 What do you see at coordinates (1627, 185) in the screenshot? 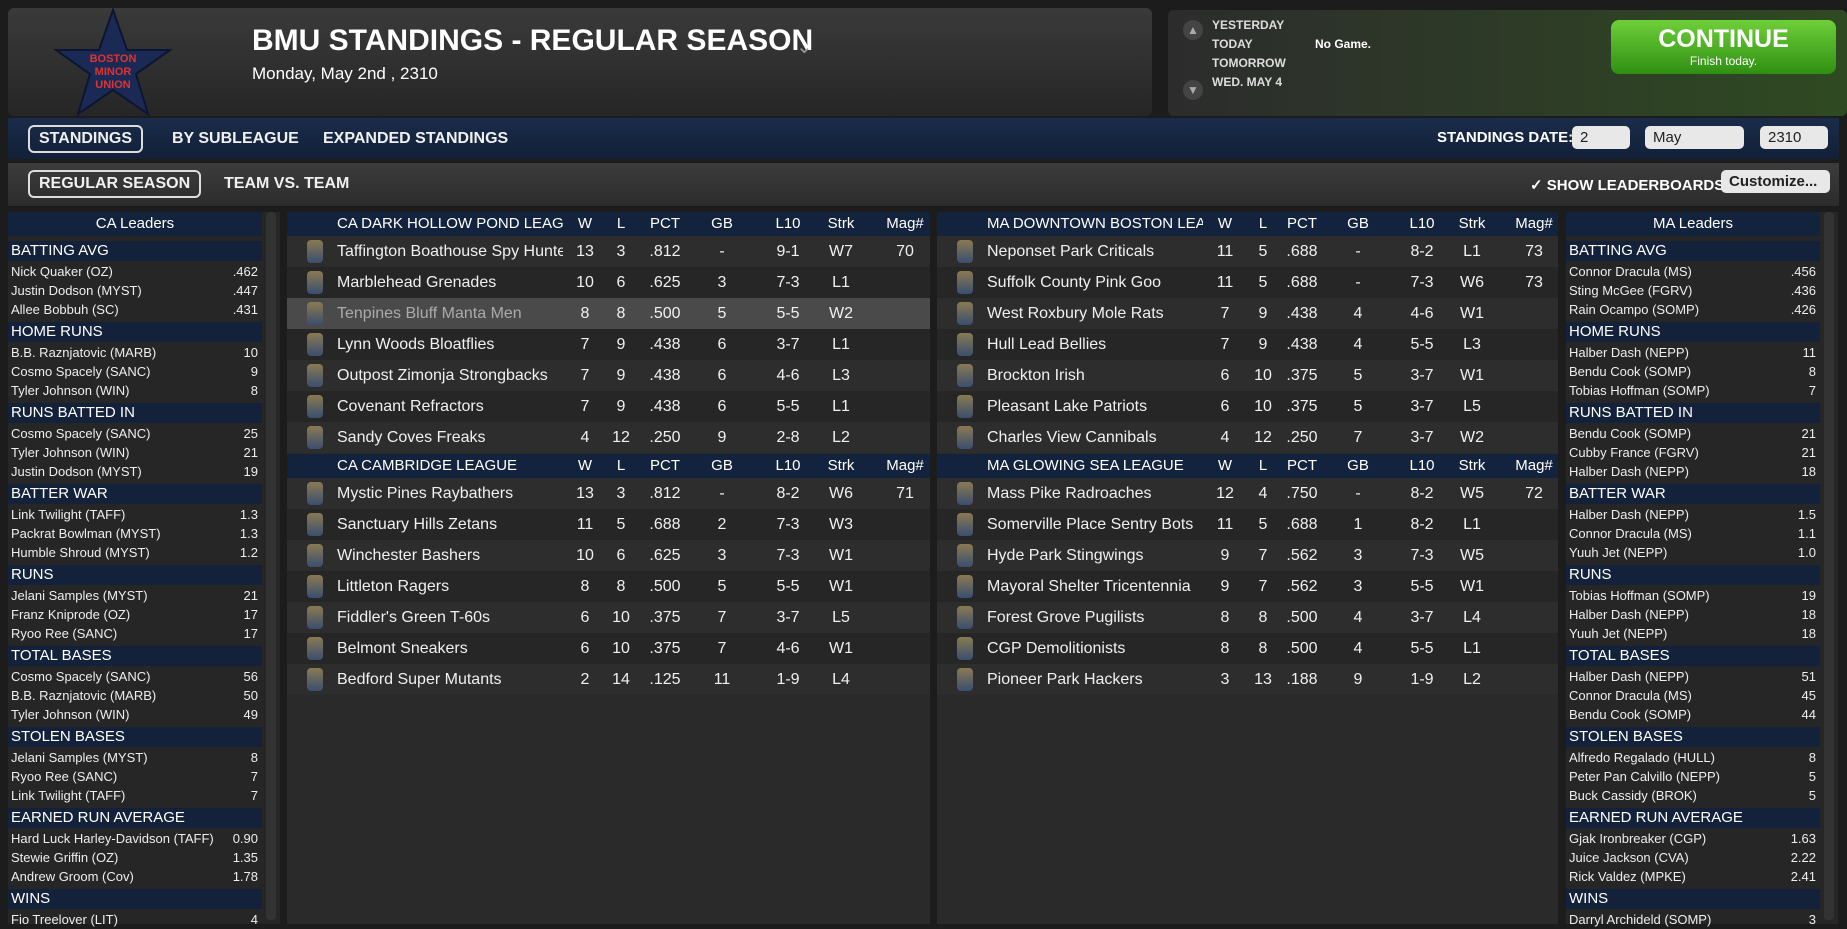
I see `leaderboard-toggle: ✓ SHOW LEADERBOARDS` at bounding box center [1627, 185].